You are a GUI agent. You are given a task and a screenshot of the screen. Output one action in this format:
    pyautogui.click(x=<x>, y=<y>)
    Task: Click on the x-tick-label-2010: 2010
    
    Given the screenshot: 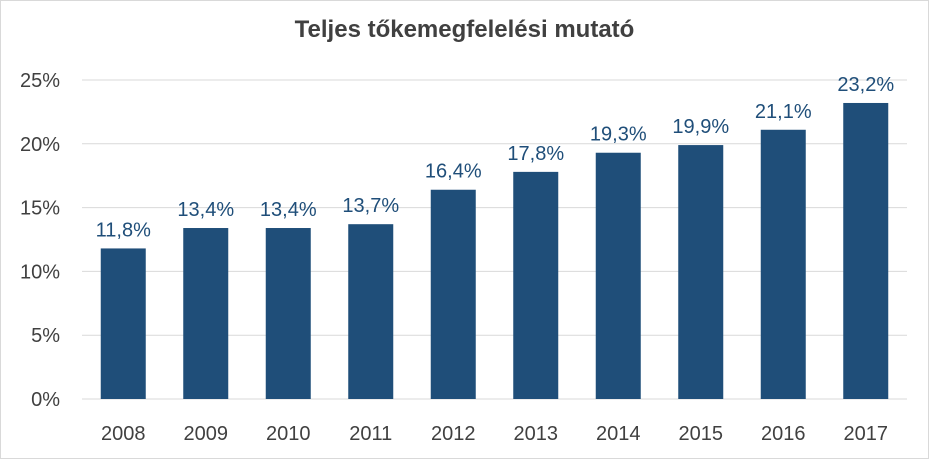 What is the action you would take?
    pyautogui.click(x=288, y=434)
    